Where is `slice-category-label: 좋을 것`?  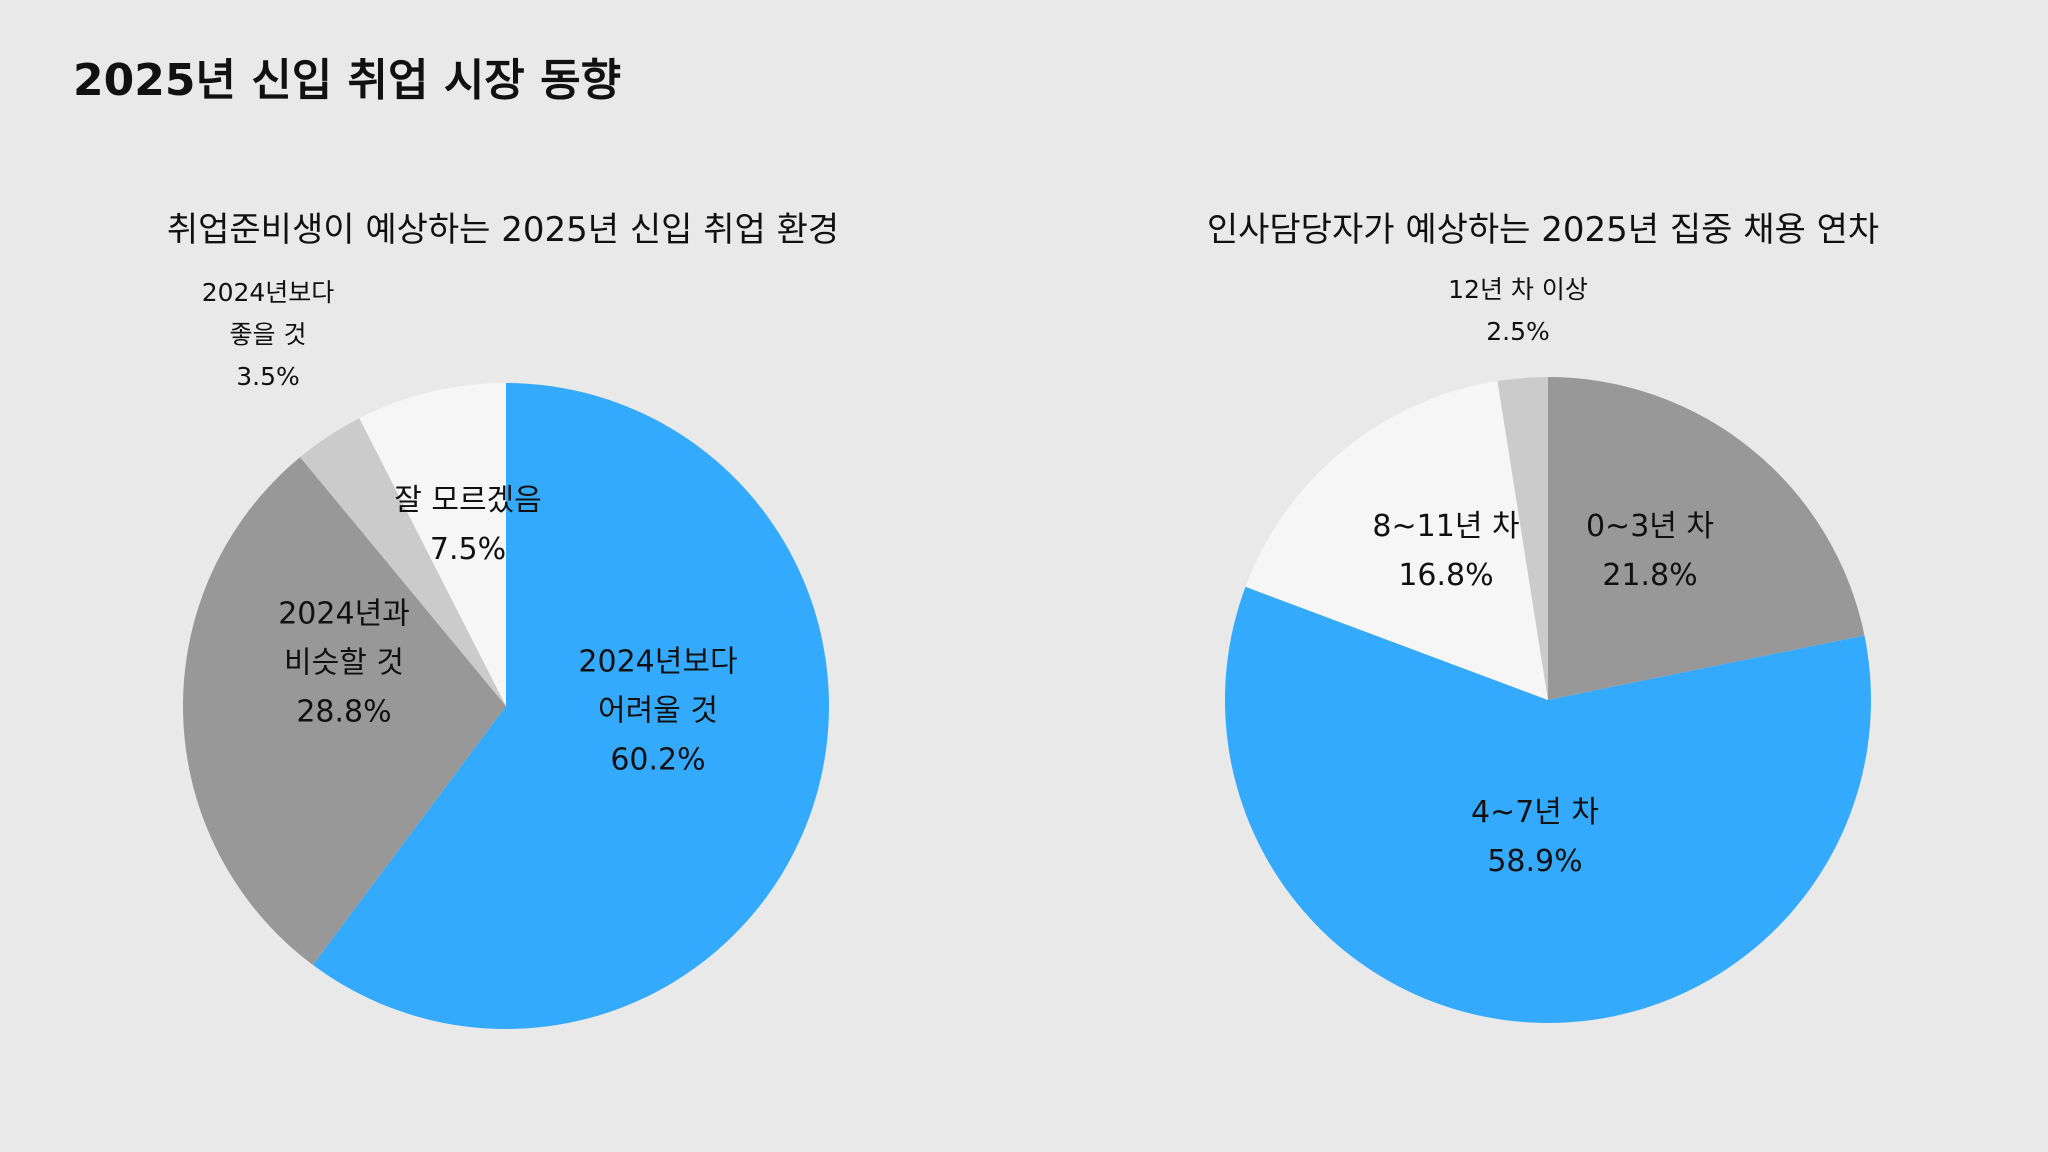
slice-category-label: 좋을 것 is located at coordinates (268, 334).